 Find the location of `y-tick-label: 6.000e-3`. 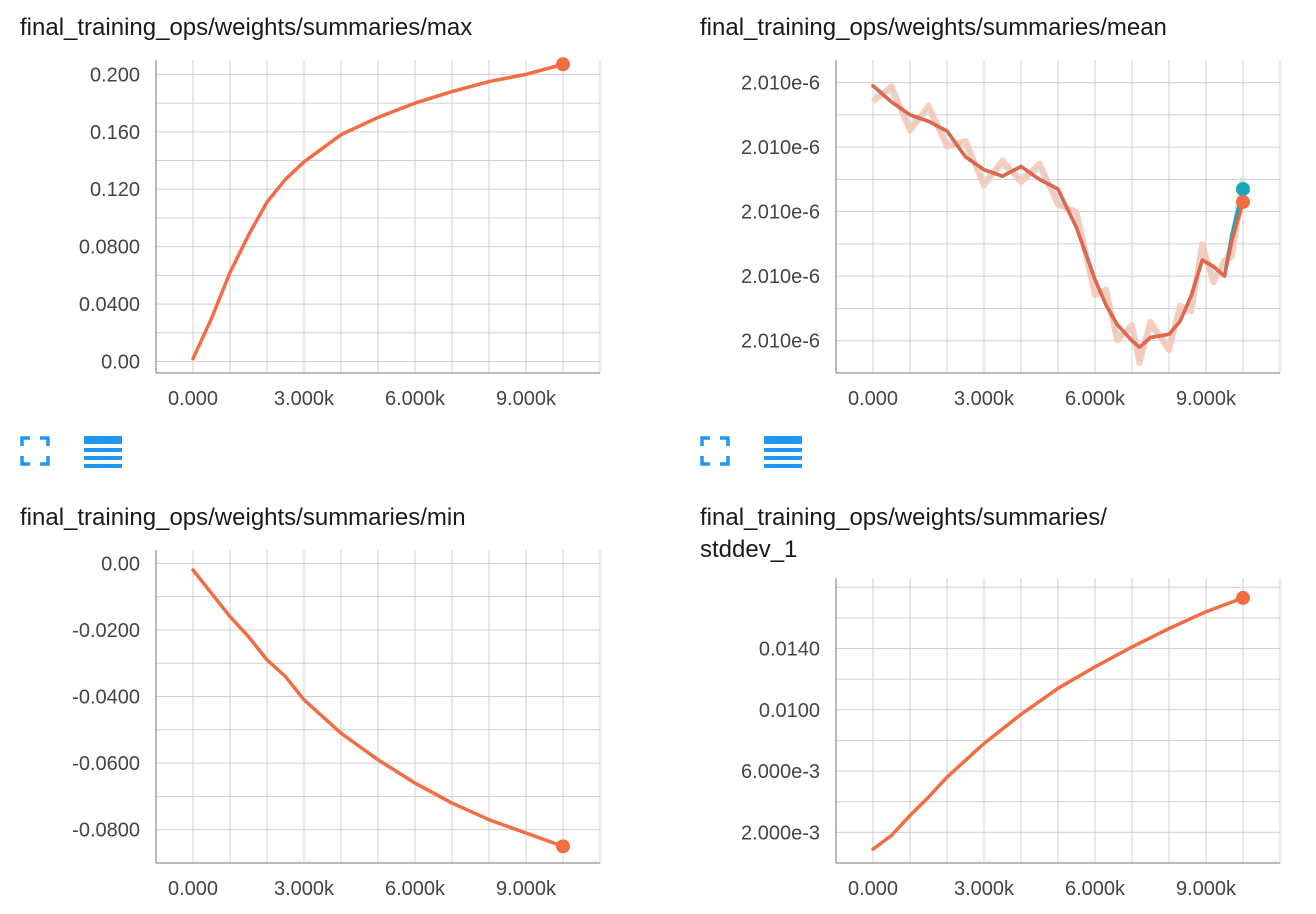

y-tick-label: 6.000e-3 is located at coordinates (780, 772).